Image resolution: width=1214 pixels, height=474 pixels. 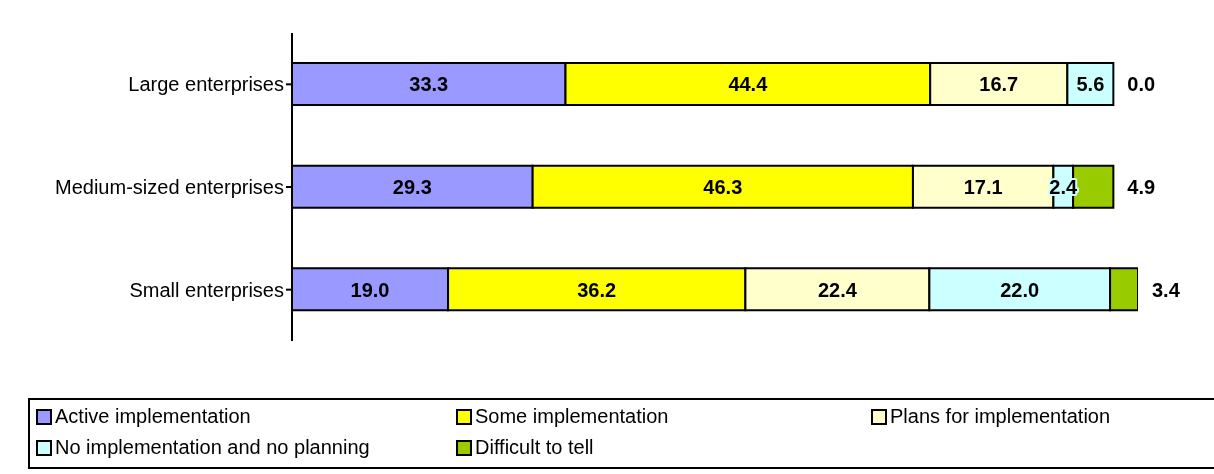 What do you see at coordinates (723, 187) in the screenshot?
I see `data-label: 46.3` at bounding box center [723, 187].